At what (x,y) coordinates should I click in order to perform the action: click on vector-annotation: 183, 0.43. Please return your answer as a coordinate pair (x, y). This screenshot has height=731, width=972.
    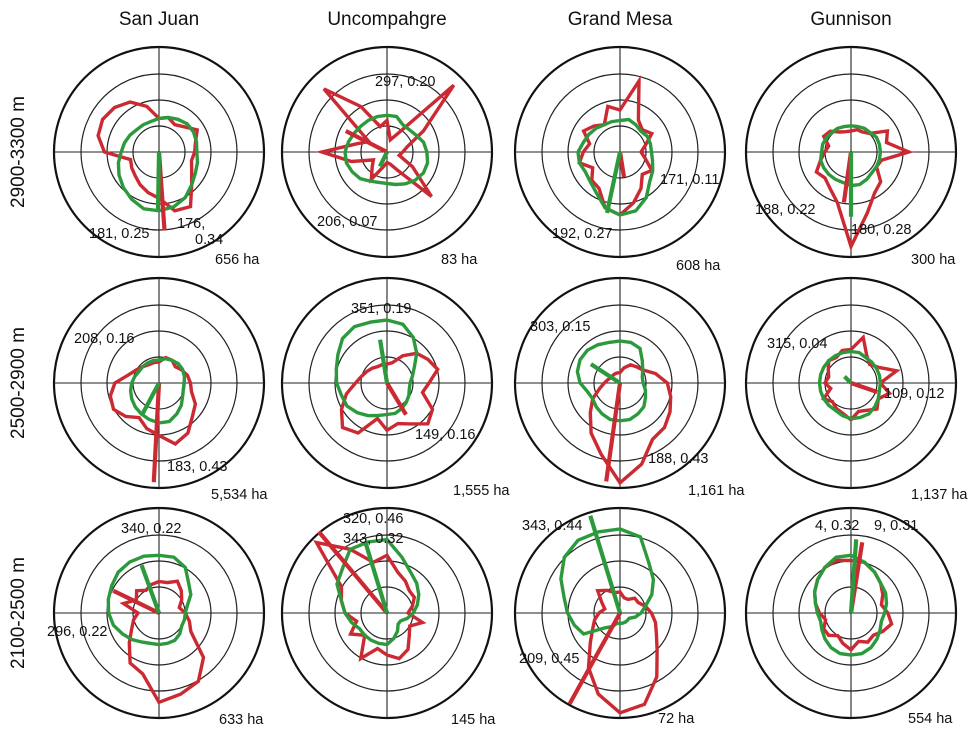
    Looking at the image, I should click on (197, 467).